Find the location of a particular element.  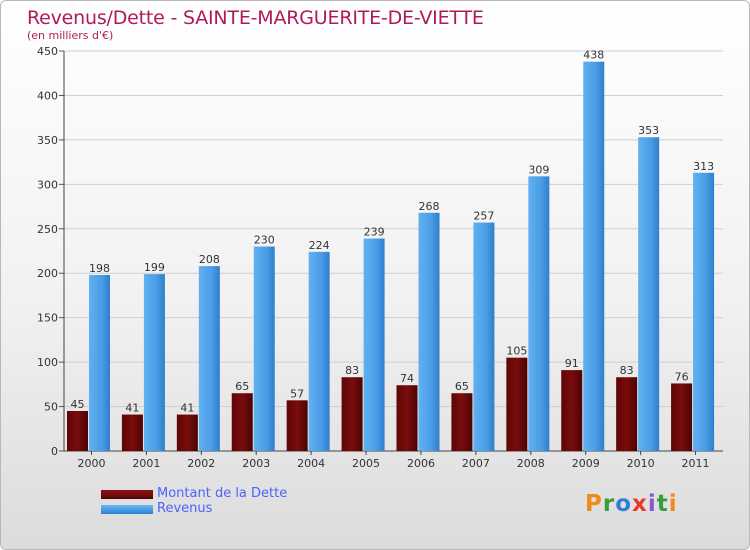

y-tick-label: 250 is located at coordinates (47, 229).